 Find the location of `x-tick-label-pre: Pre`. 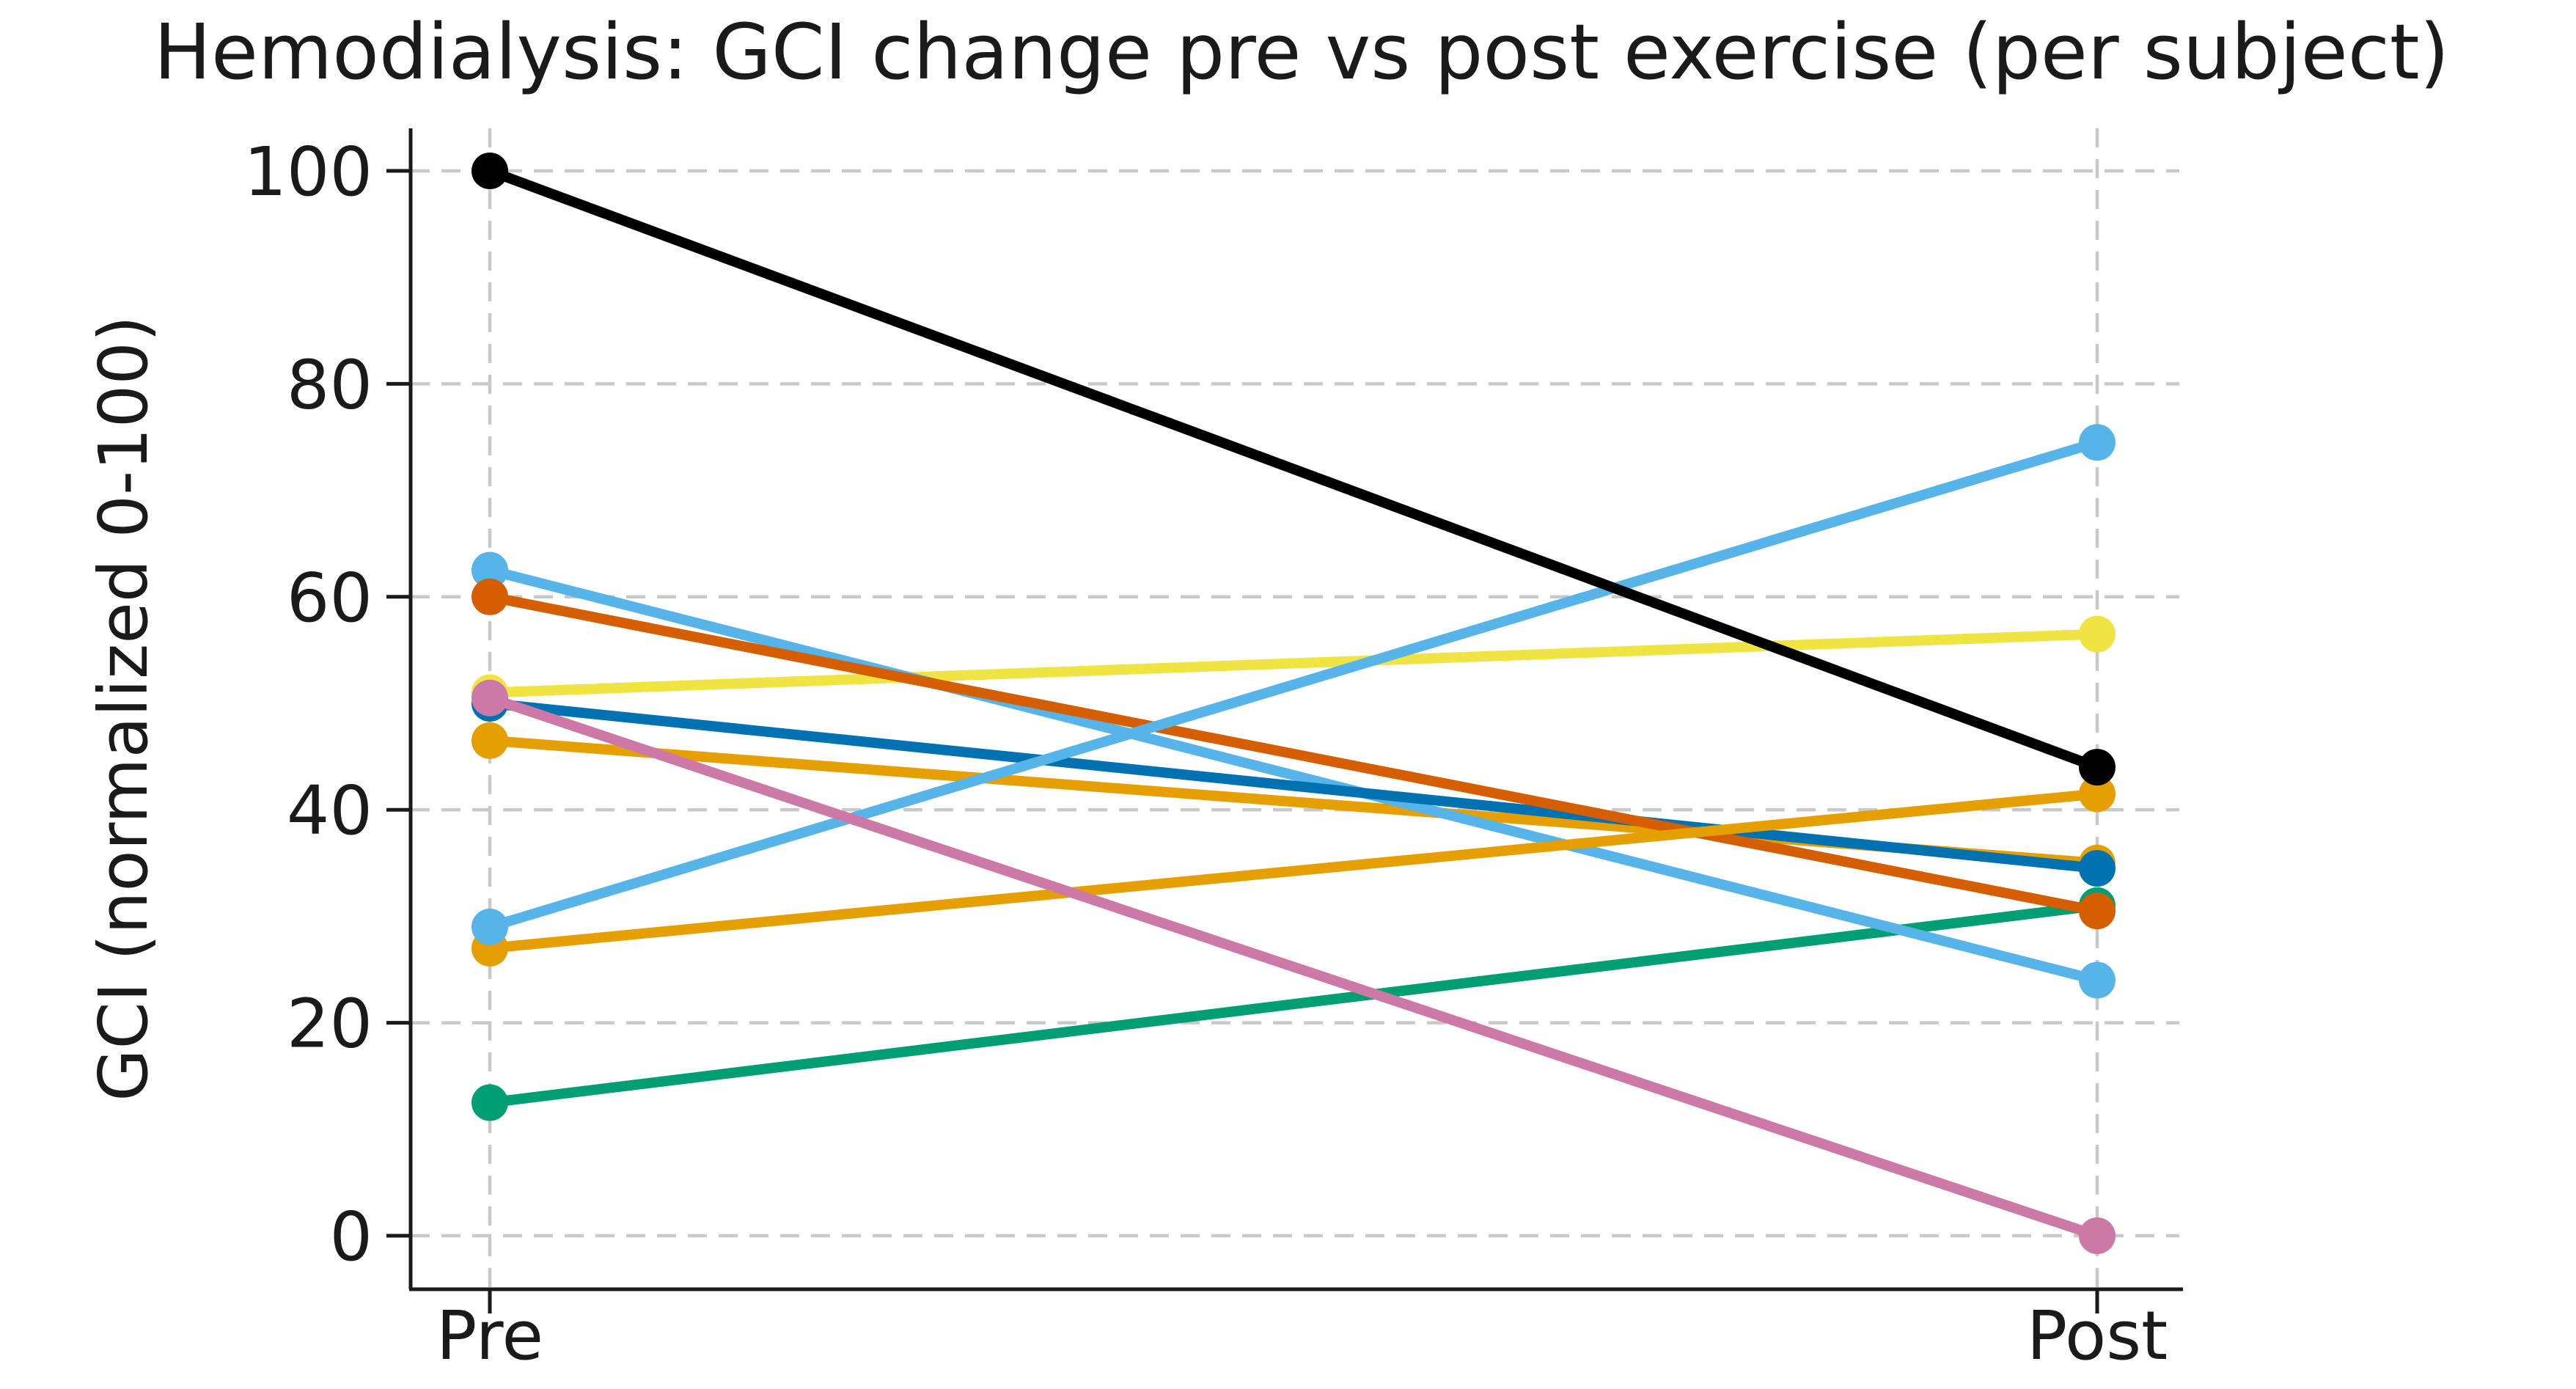

x-tick-label-pre: Pre is located at coordinates (489, 1336).